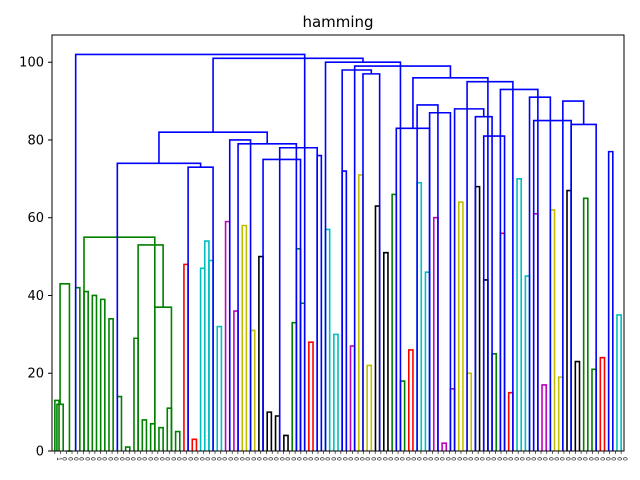 This screenshot has height=480, width=640. I want to click on y-tick-label: 100, so click(31, 63).